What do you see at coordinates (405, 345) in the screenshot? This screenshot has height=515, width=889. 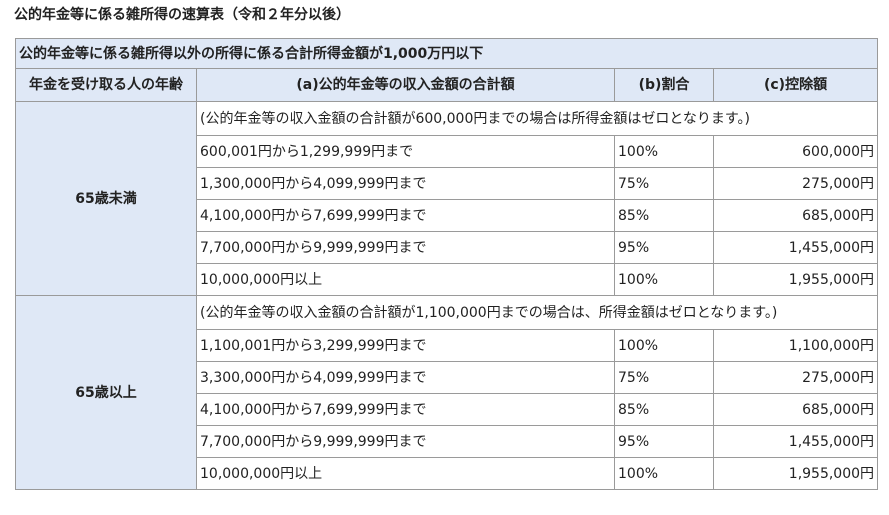 I see `income-range-cell: 1,100,001円から3,299,999円まで` at bounding box center [405, 345].